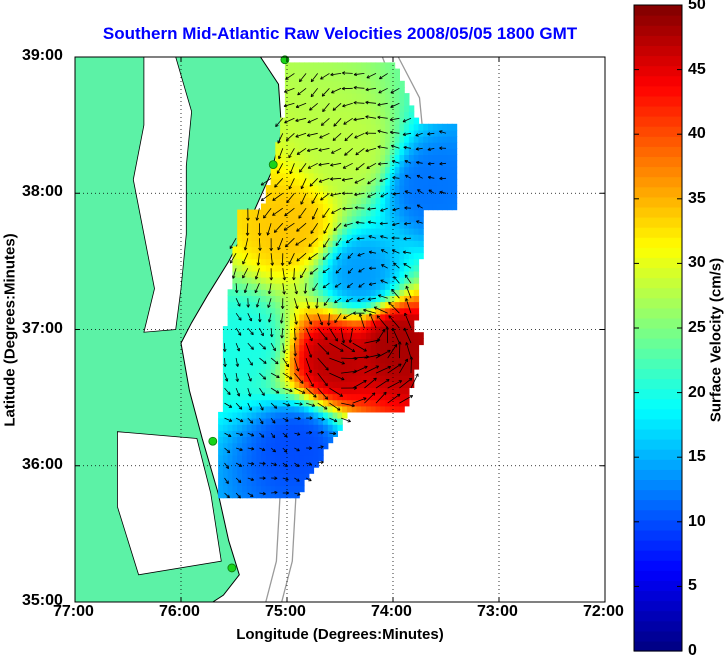 Image resolution: width=724 pixels, height=660 pixels. I want to click on colorbar-tick-label: 20, so click(697, 393).